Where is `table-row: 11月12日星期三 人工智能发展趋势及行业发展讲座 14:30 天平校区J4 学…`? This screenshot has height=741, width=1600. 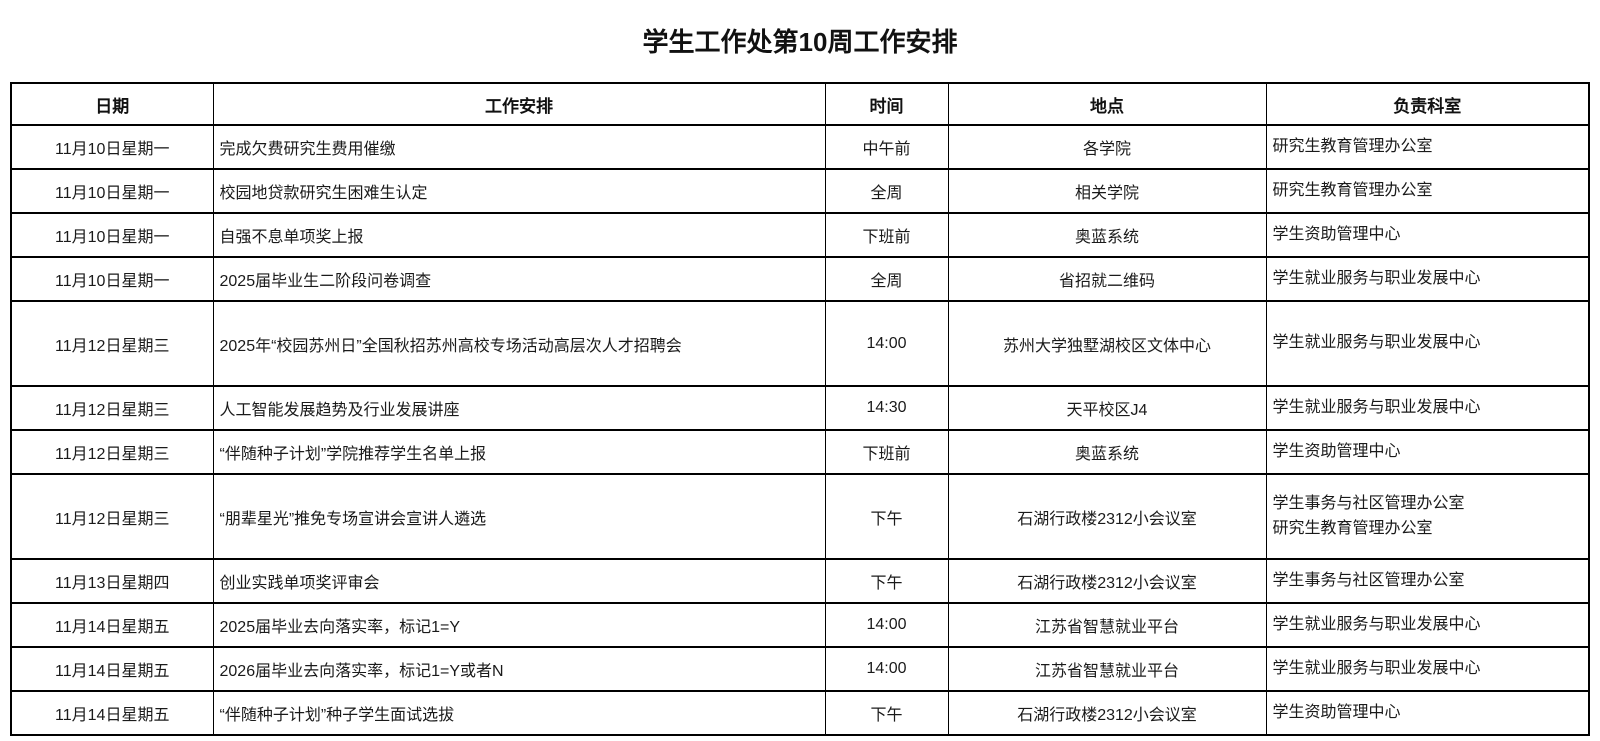 table-row: 11月12日星期三 人工智能发展趋势及行业发展讲座 14:30 天平校区J4 学… is located at coordinates (800, 408).